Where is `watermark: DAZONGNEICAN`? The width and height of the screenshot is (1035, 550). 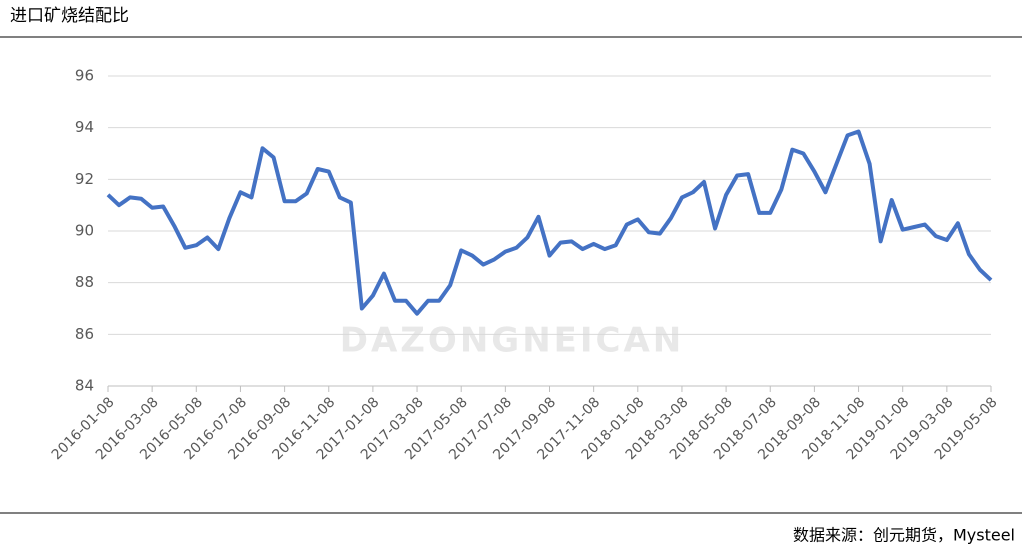
watermark: DAZONGNEICAN is located at coordinates (512, 341).